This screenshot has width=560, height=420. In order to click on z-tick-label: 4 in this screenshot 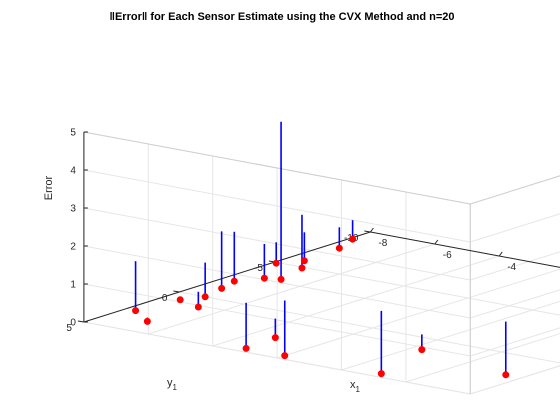, I will do `click(73, 171)`.